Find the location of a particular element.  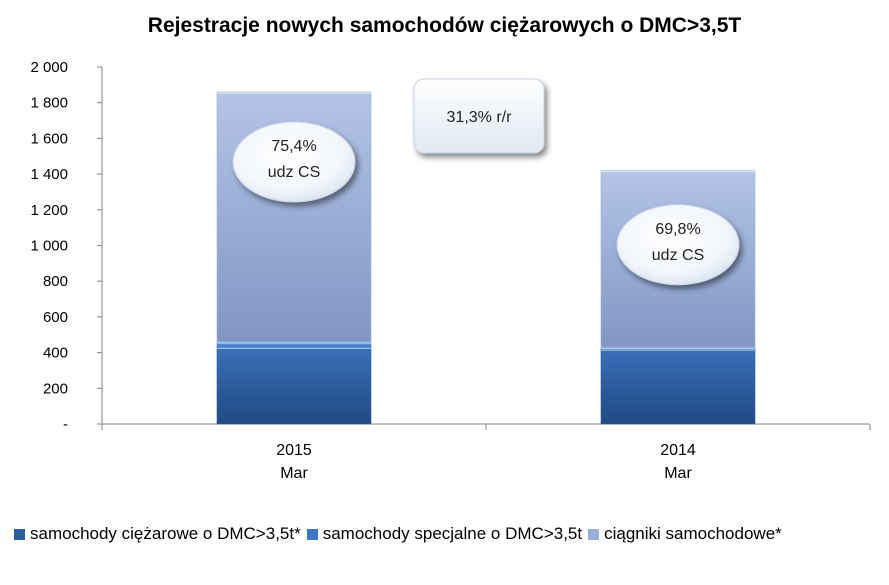

y-tick-label: 1 400 is located at coordinates (49, 174).